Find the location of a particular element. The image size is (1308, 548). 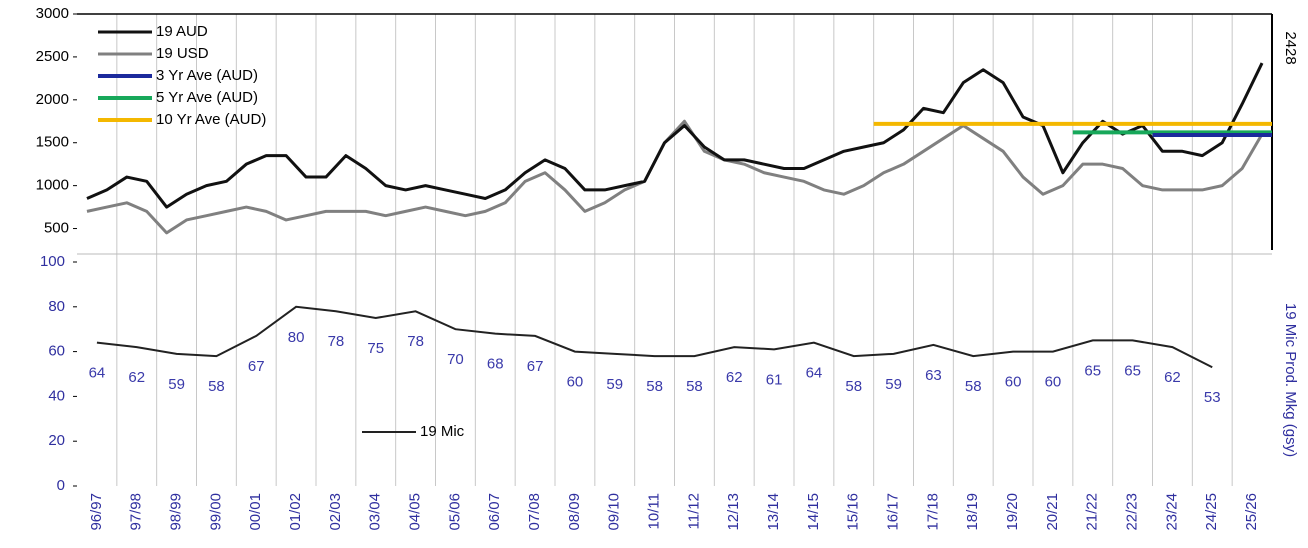

x-tick-label: 18/19 is located at coordinates (972, 512).